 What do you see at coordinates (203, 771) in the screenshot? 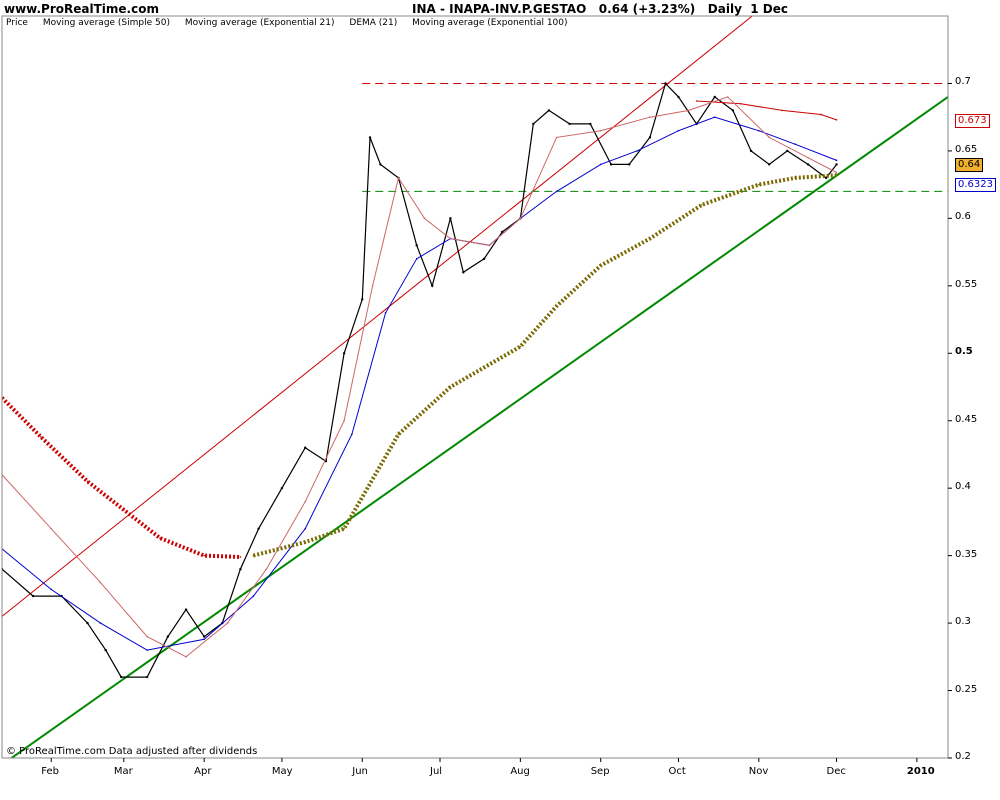
I see `x-tick-label: Apr` at bounding box center [203, 771].